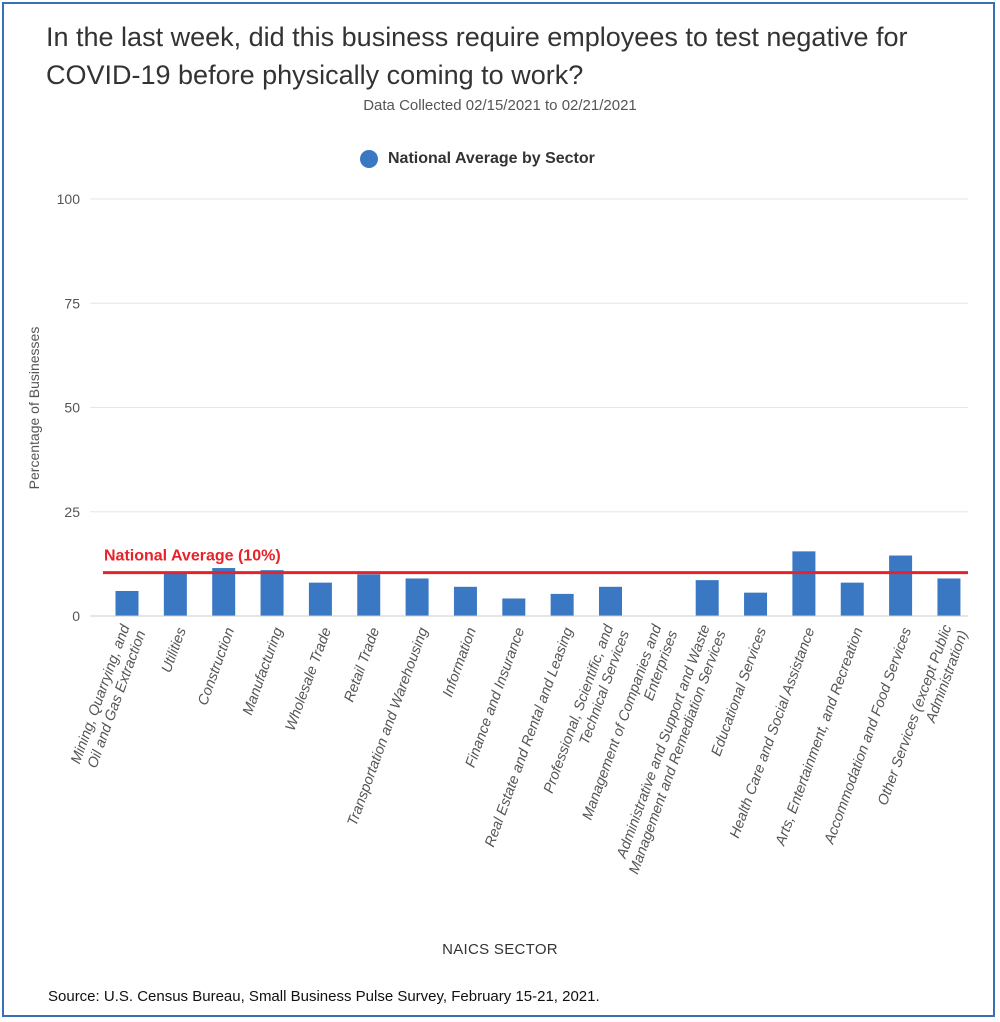  I want to click on national-average-label: National Average (10%), so click(192, 556).